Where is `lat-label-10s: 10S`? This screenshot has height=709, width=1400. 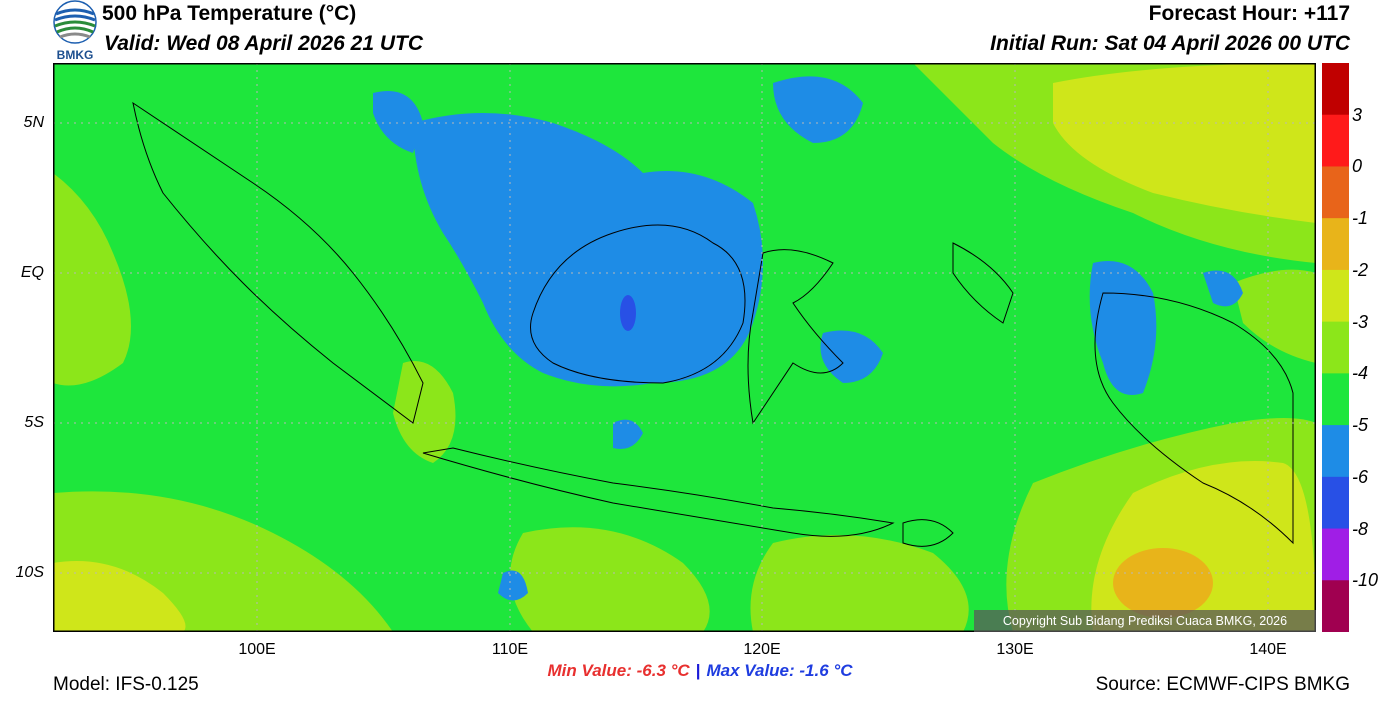
lat-label-10s: 10S is located at coordinates (29, 572).